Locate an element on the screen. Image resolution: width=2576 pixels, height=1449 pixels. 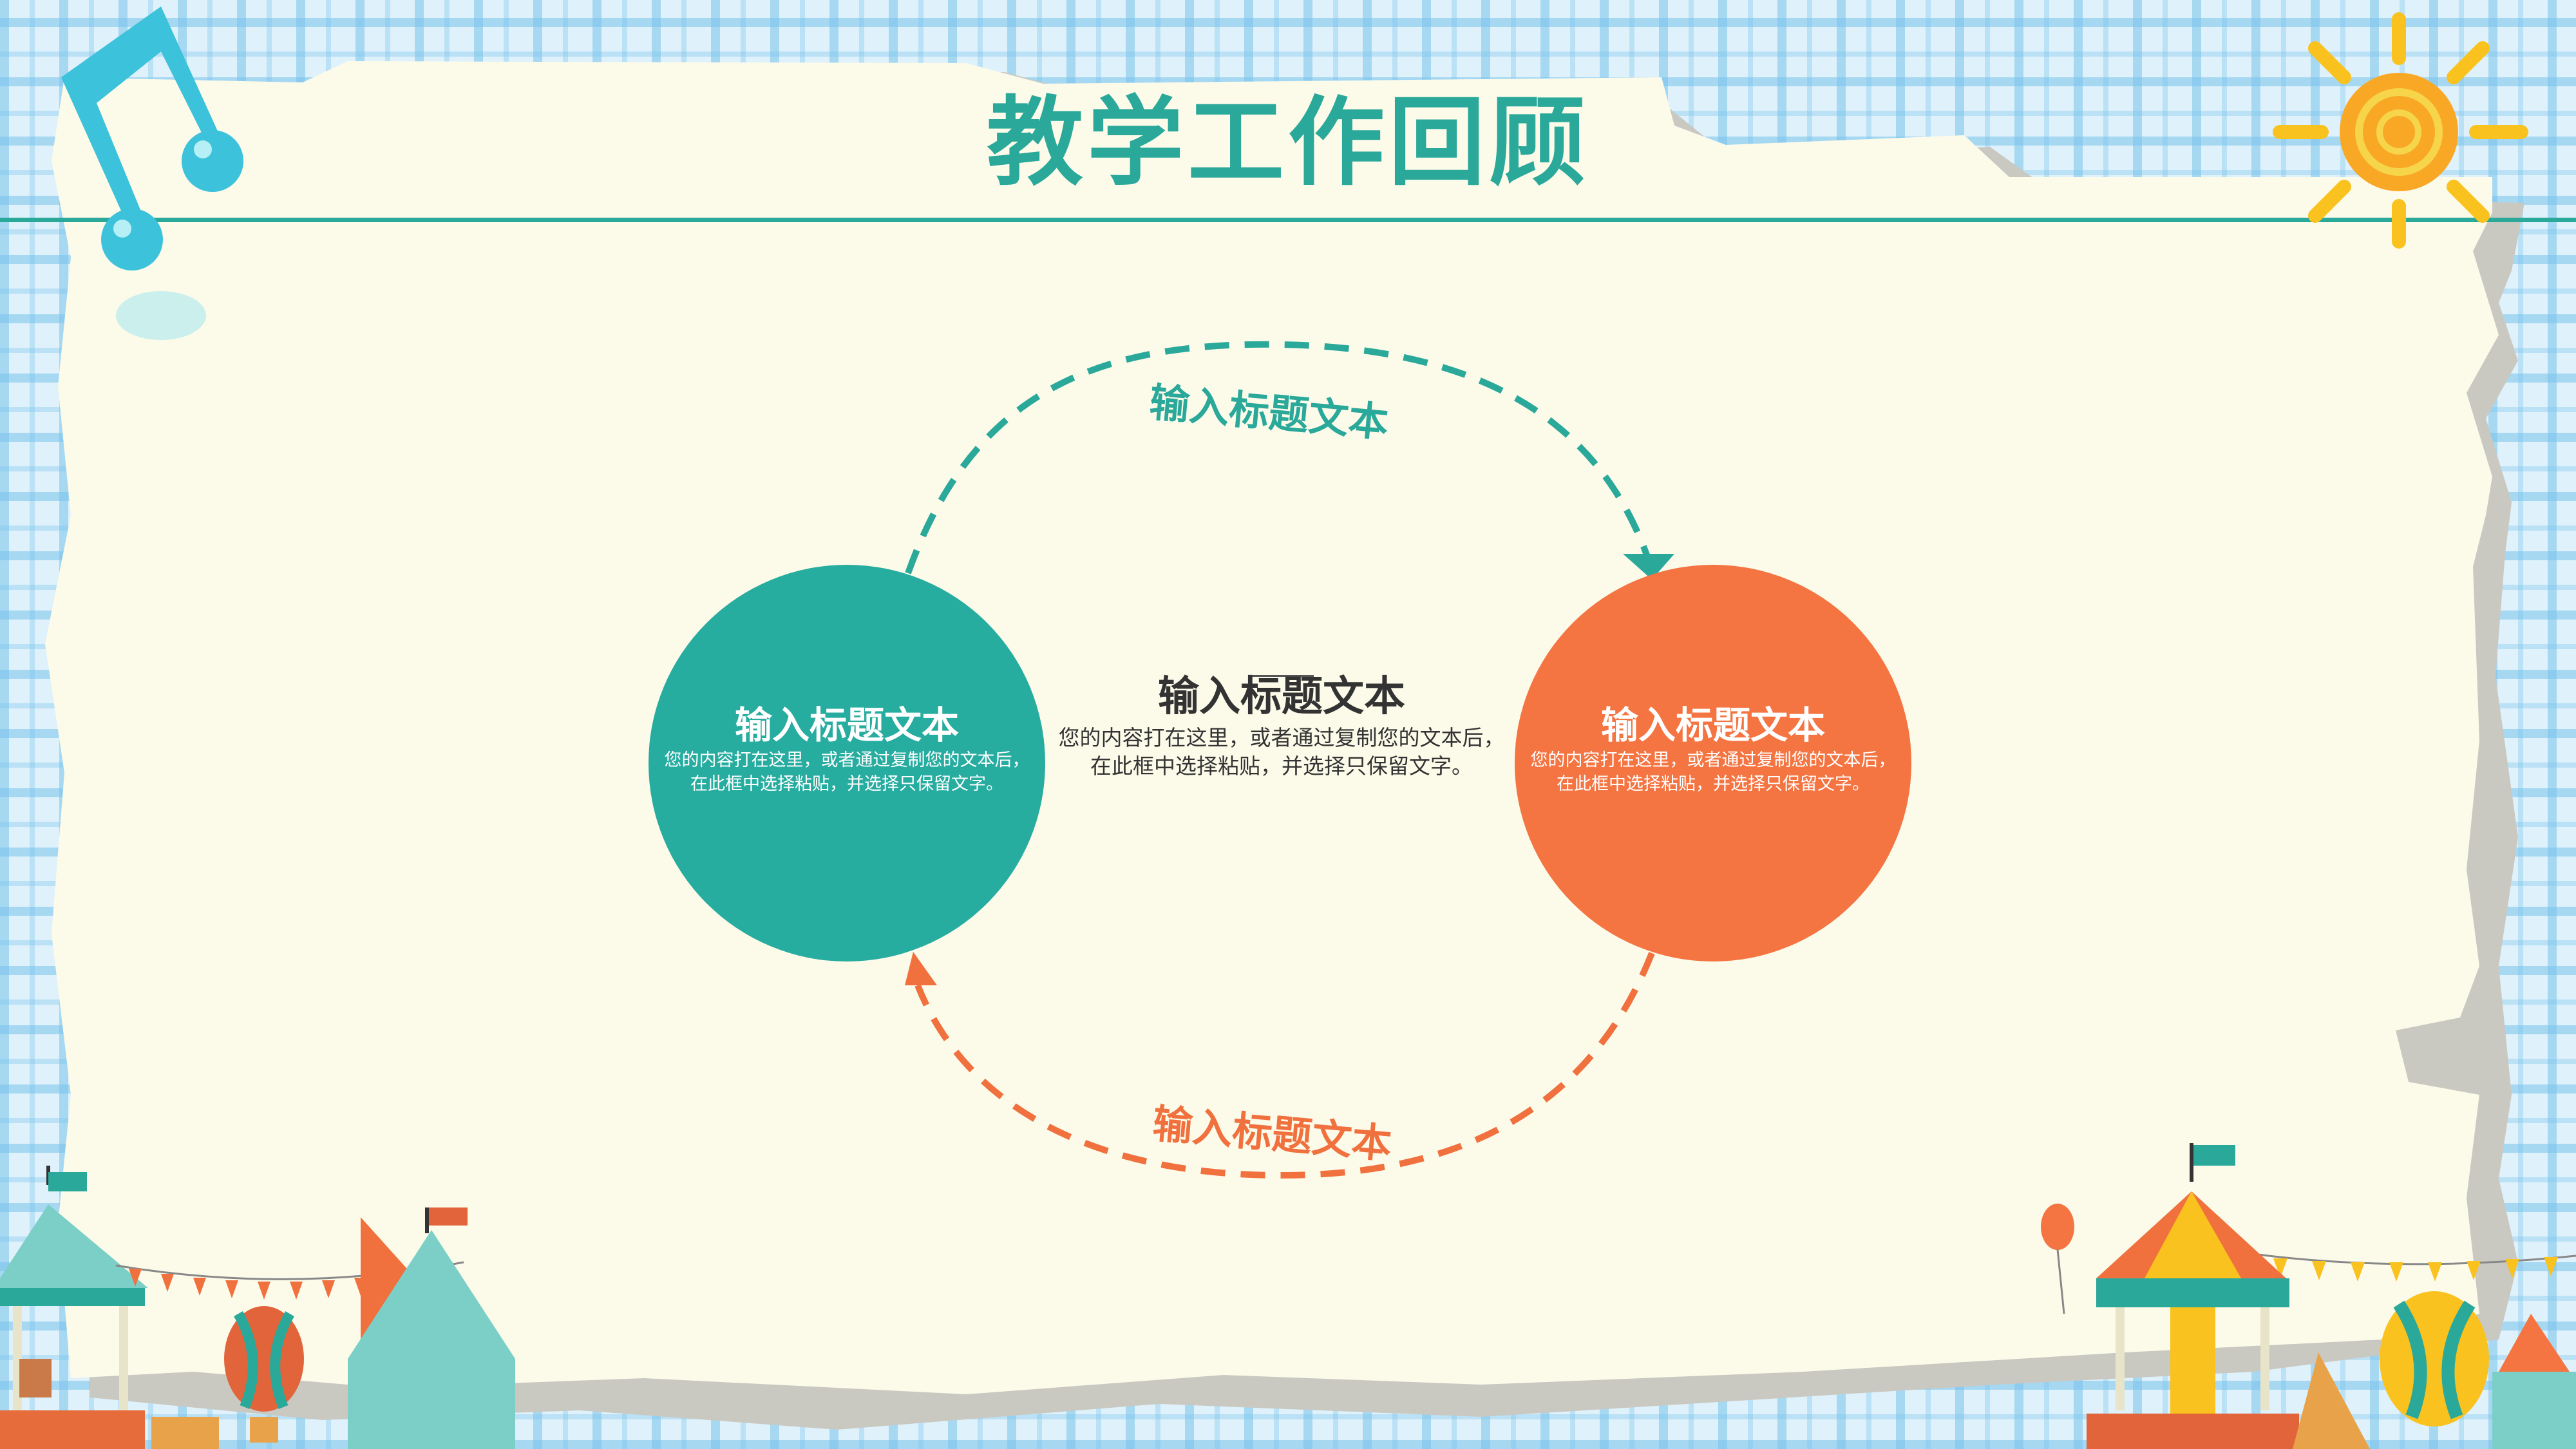
right-circle-title: 输入标题文本 is located at coordinates (1713, 725).